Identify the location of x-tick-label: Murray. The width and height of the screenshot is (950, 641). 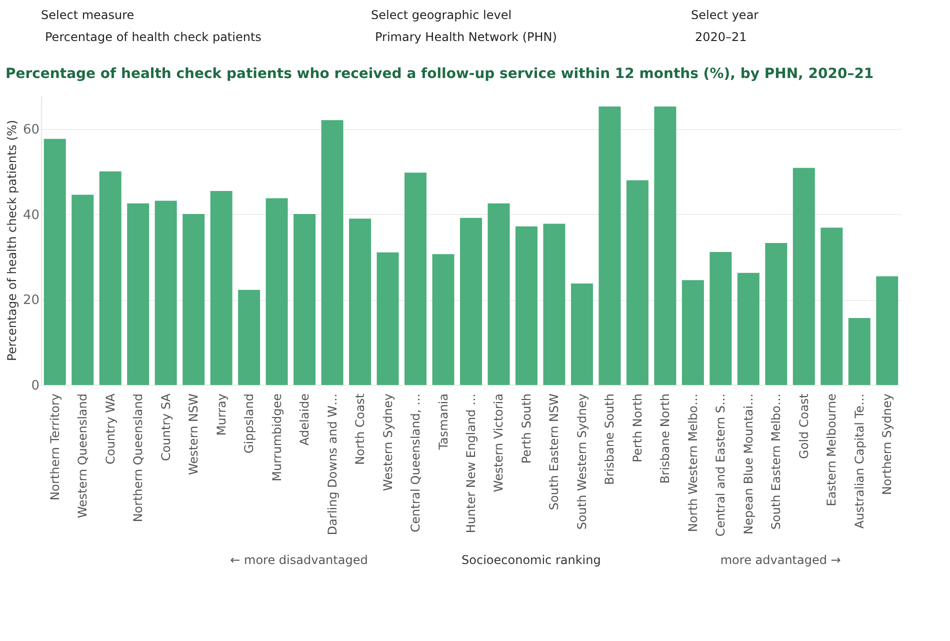
(221, 415).